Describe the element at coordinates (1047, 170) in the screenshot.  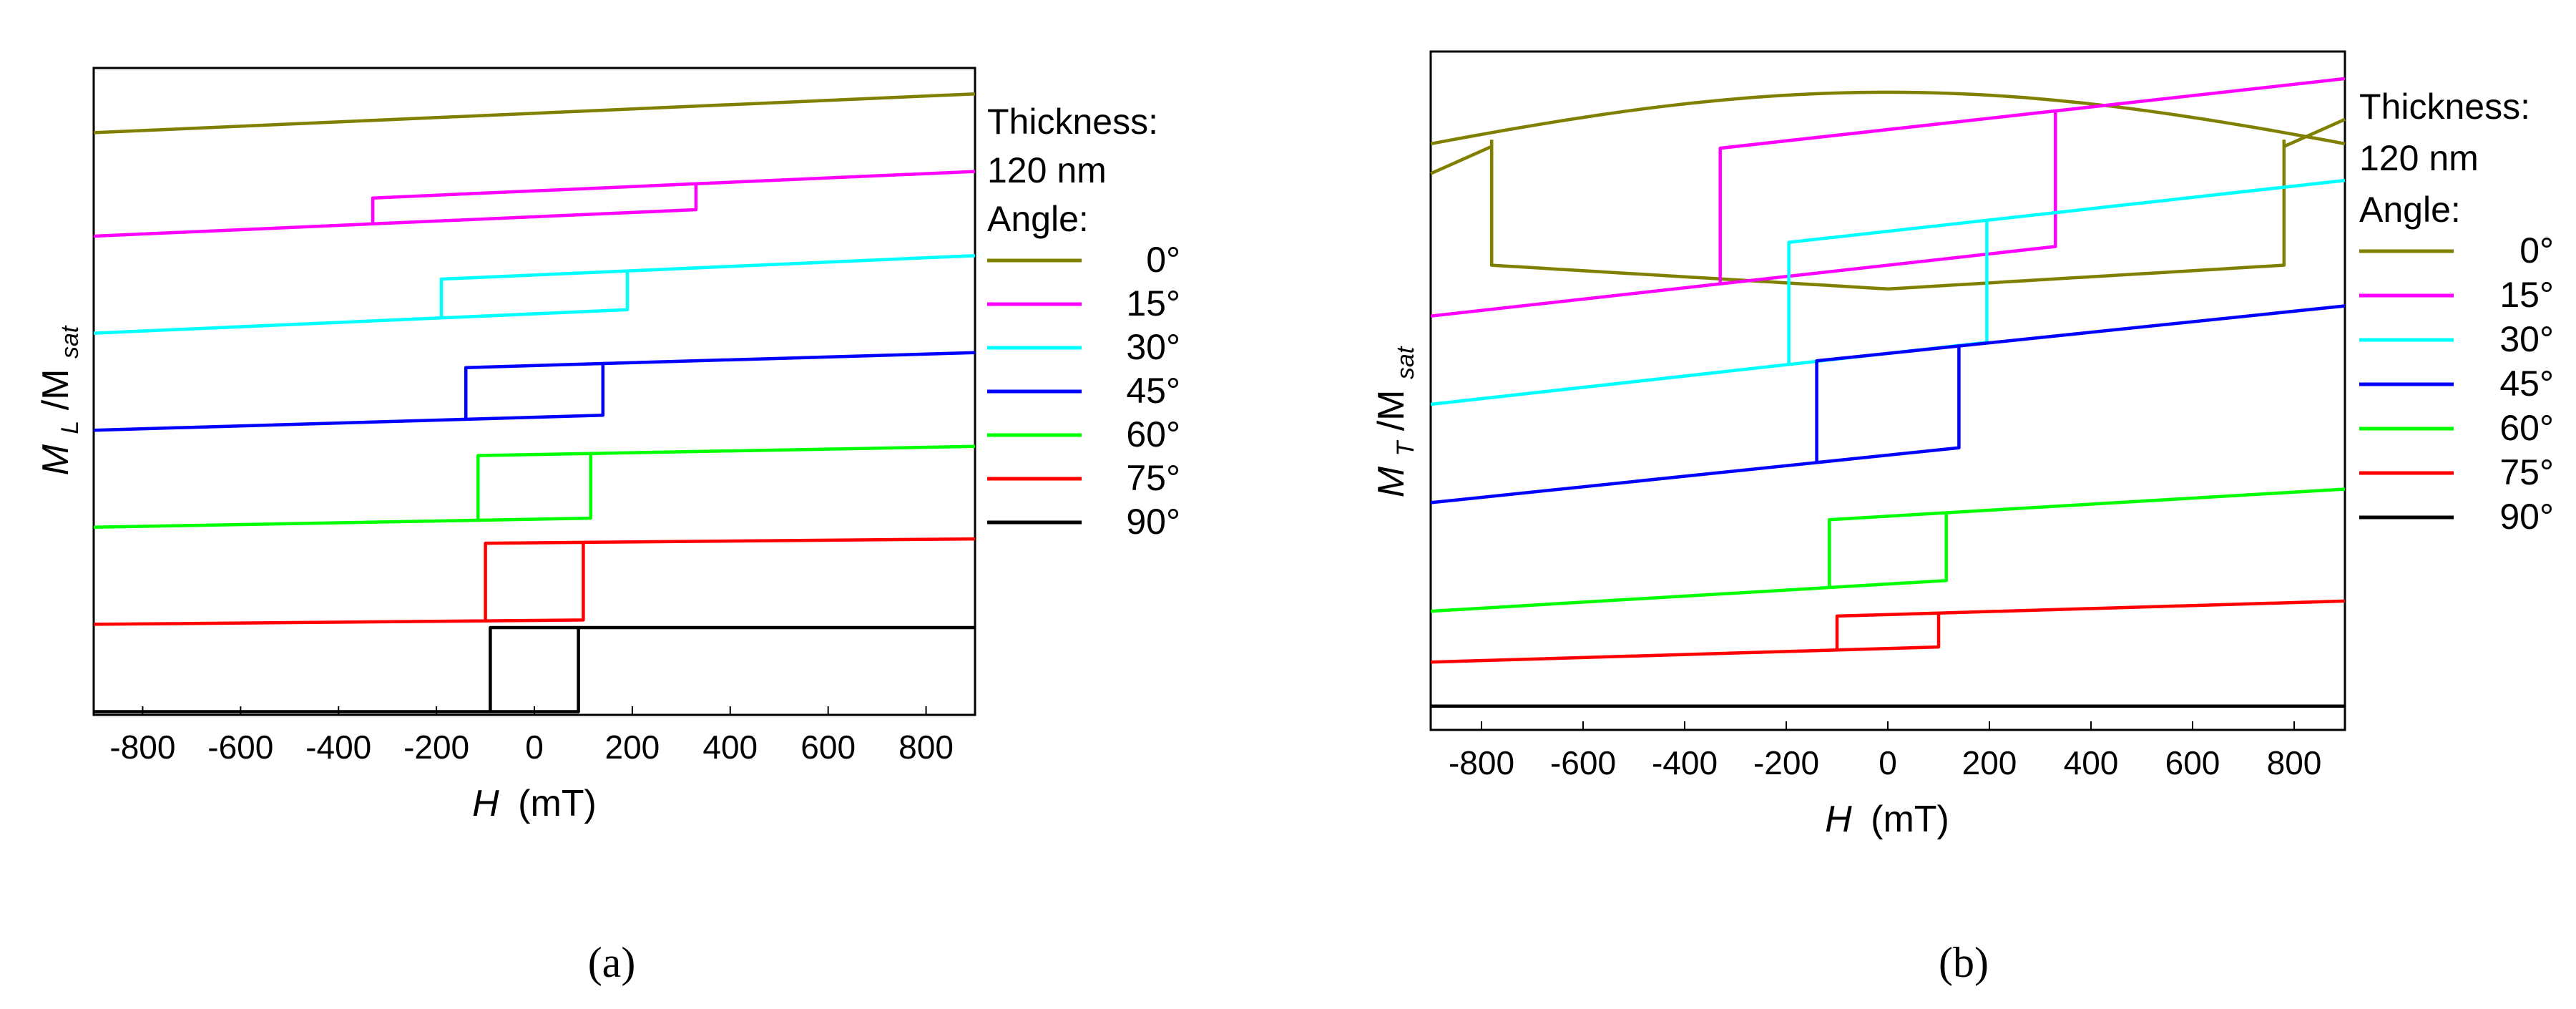
I see `legend-a-title-line2: 120 nm` at that location.